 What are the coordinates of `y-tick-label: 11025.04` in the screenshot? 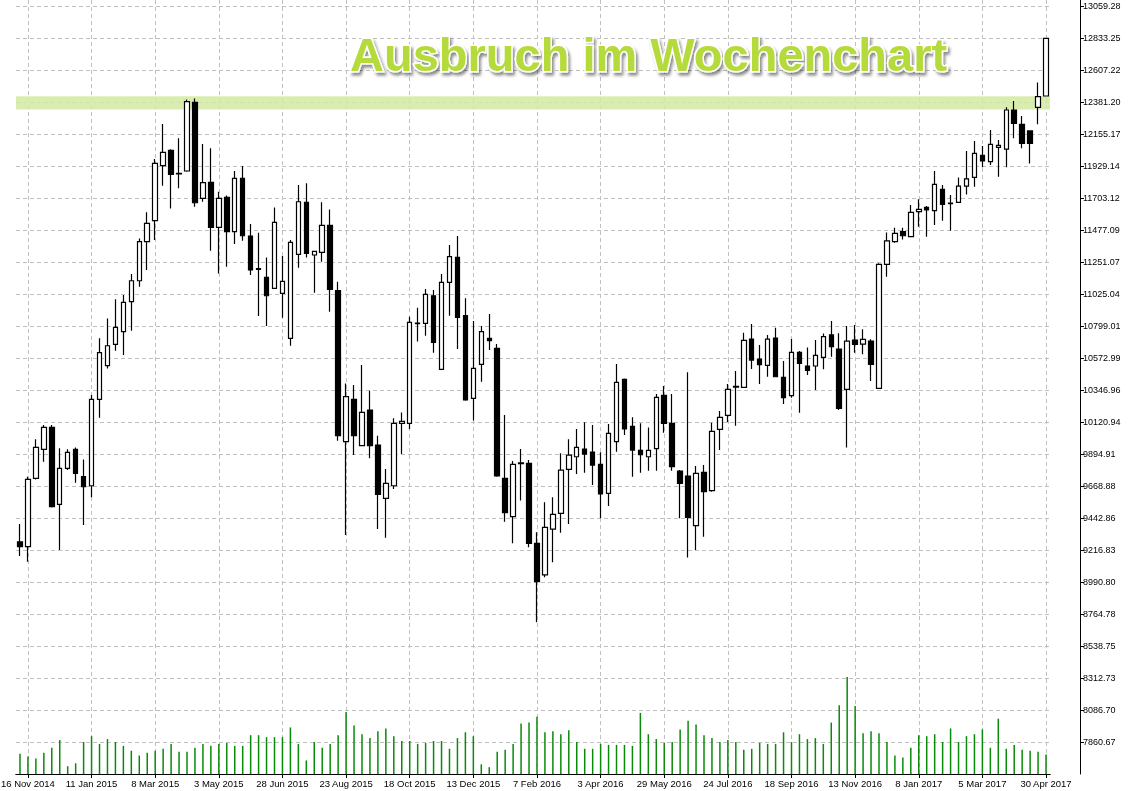 It's located at (1101, 294).